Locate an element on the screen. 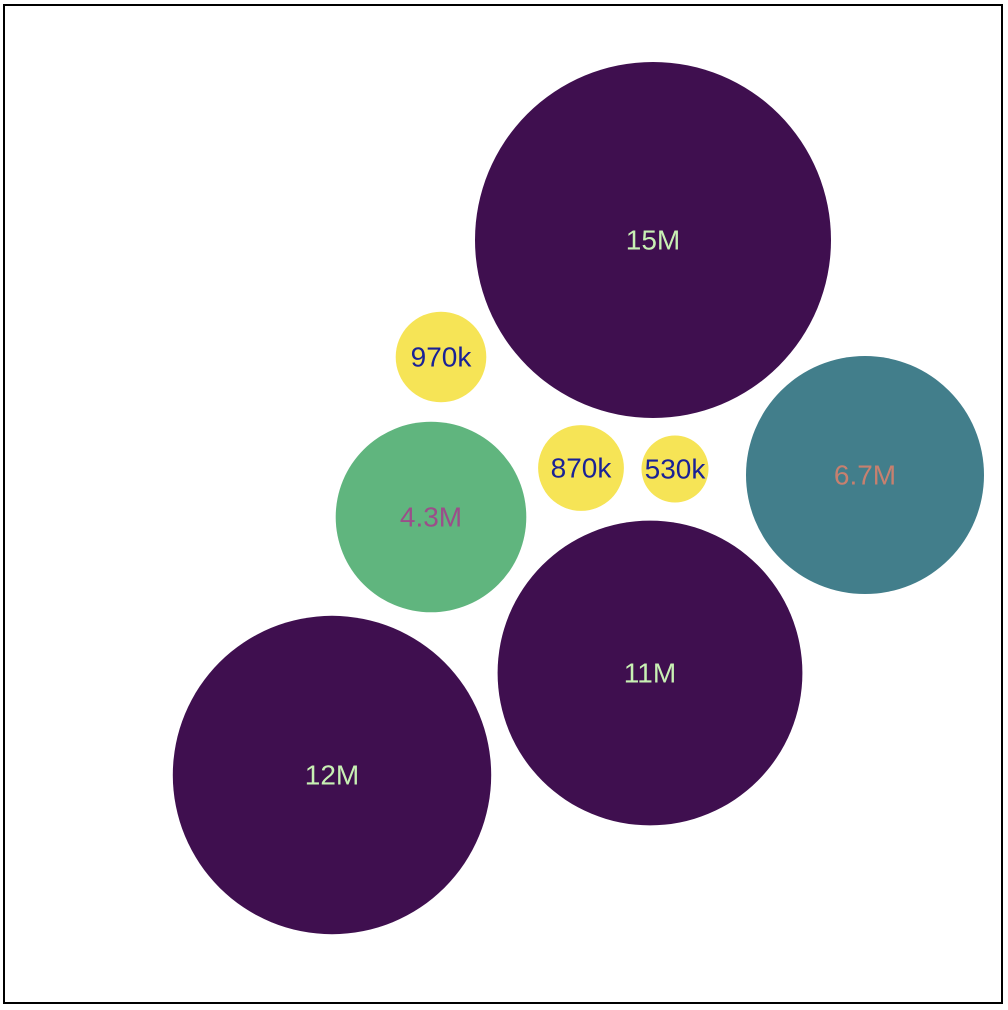 The height and width of the screenshot is (1010, 1008). bubble-label-870k: 870k is located at coordinates (582, 468).